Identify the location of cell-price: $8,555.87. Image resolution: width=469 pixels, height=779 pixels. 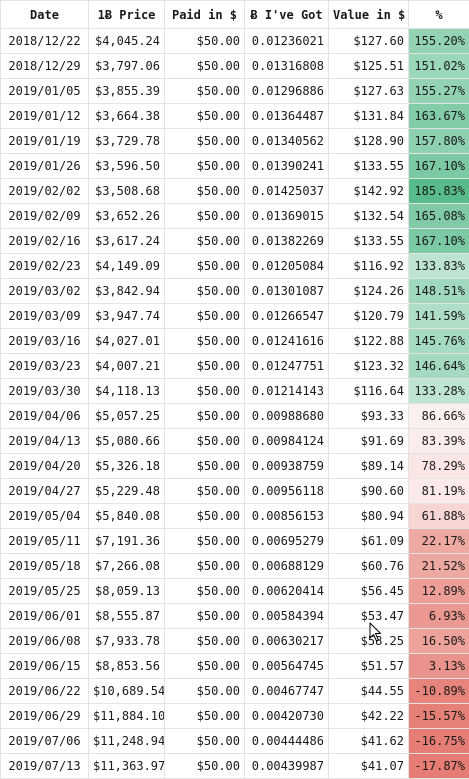
(127, 616).